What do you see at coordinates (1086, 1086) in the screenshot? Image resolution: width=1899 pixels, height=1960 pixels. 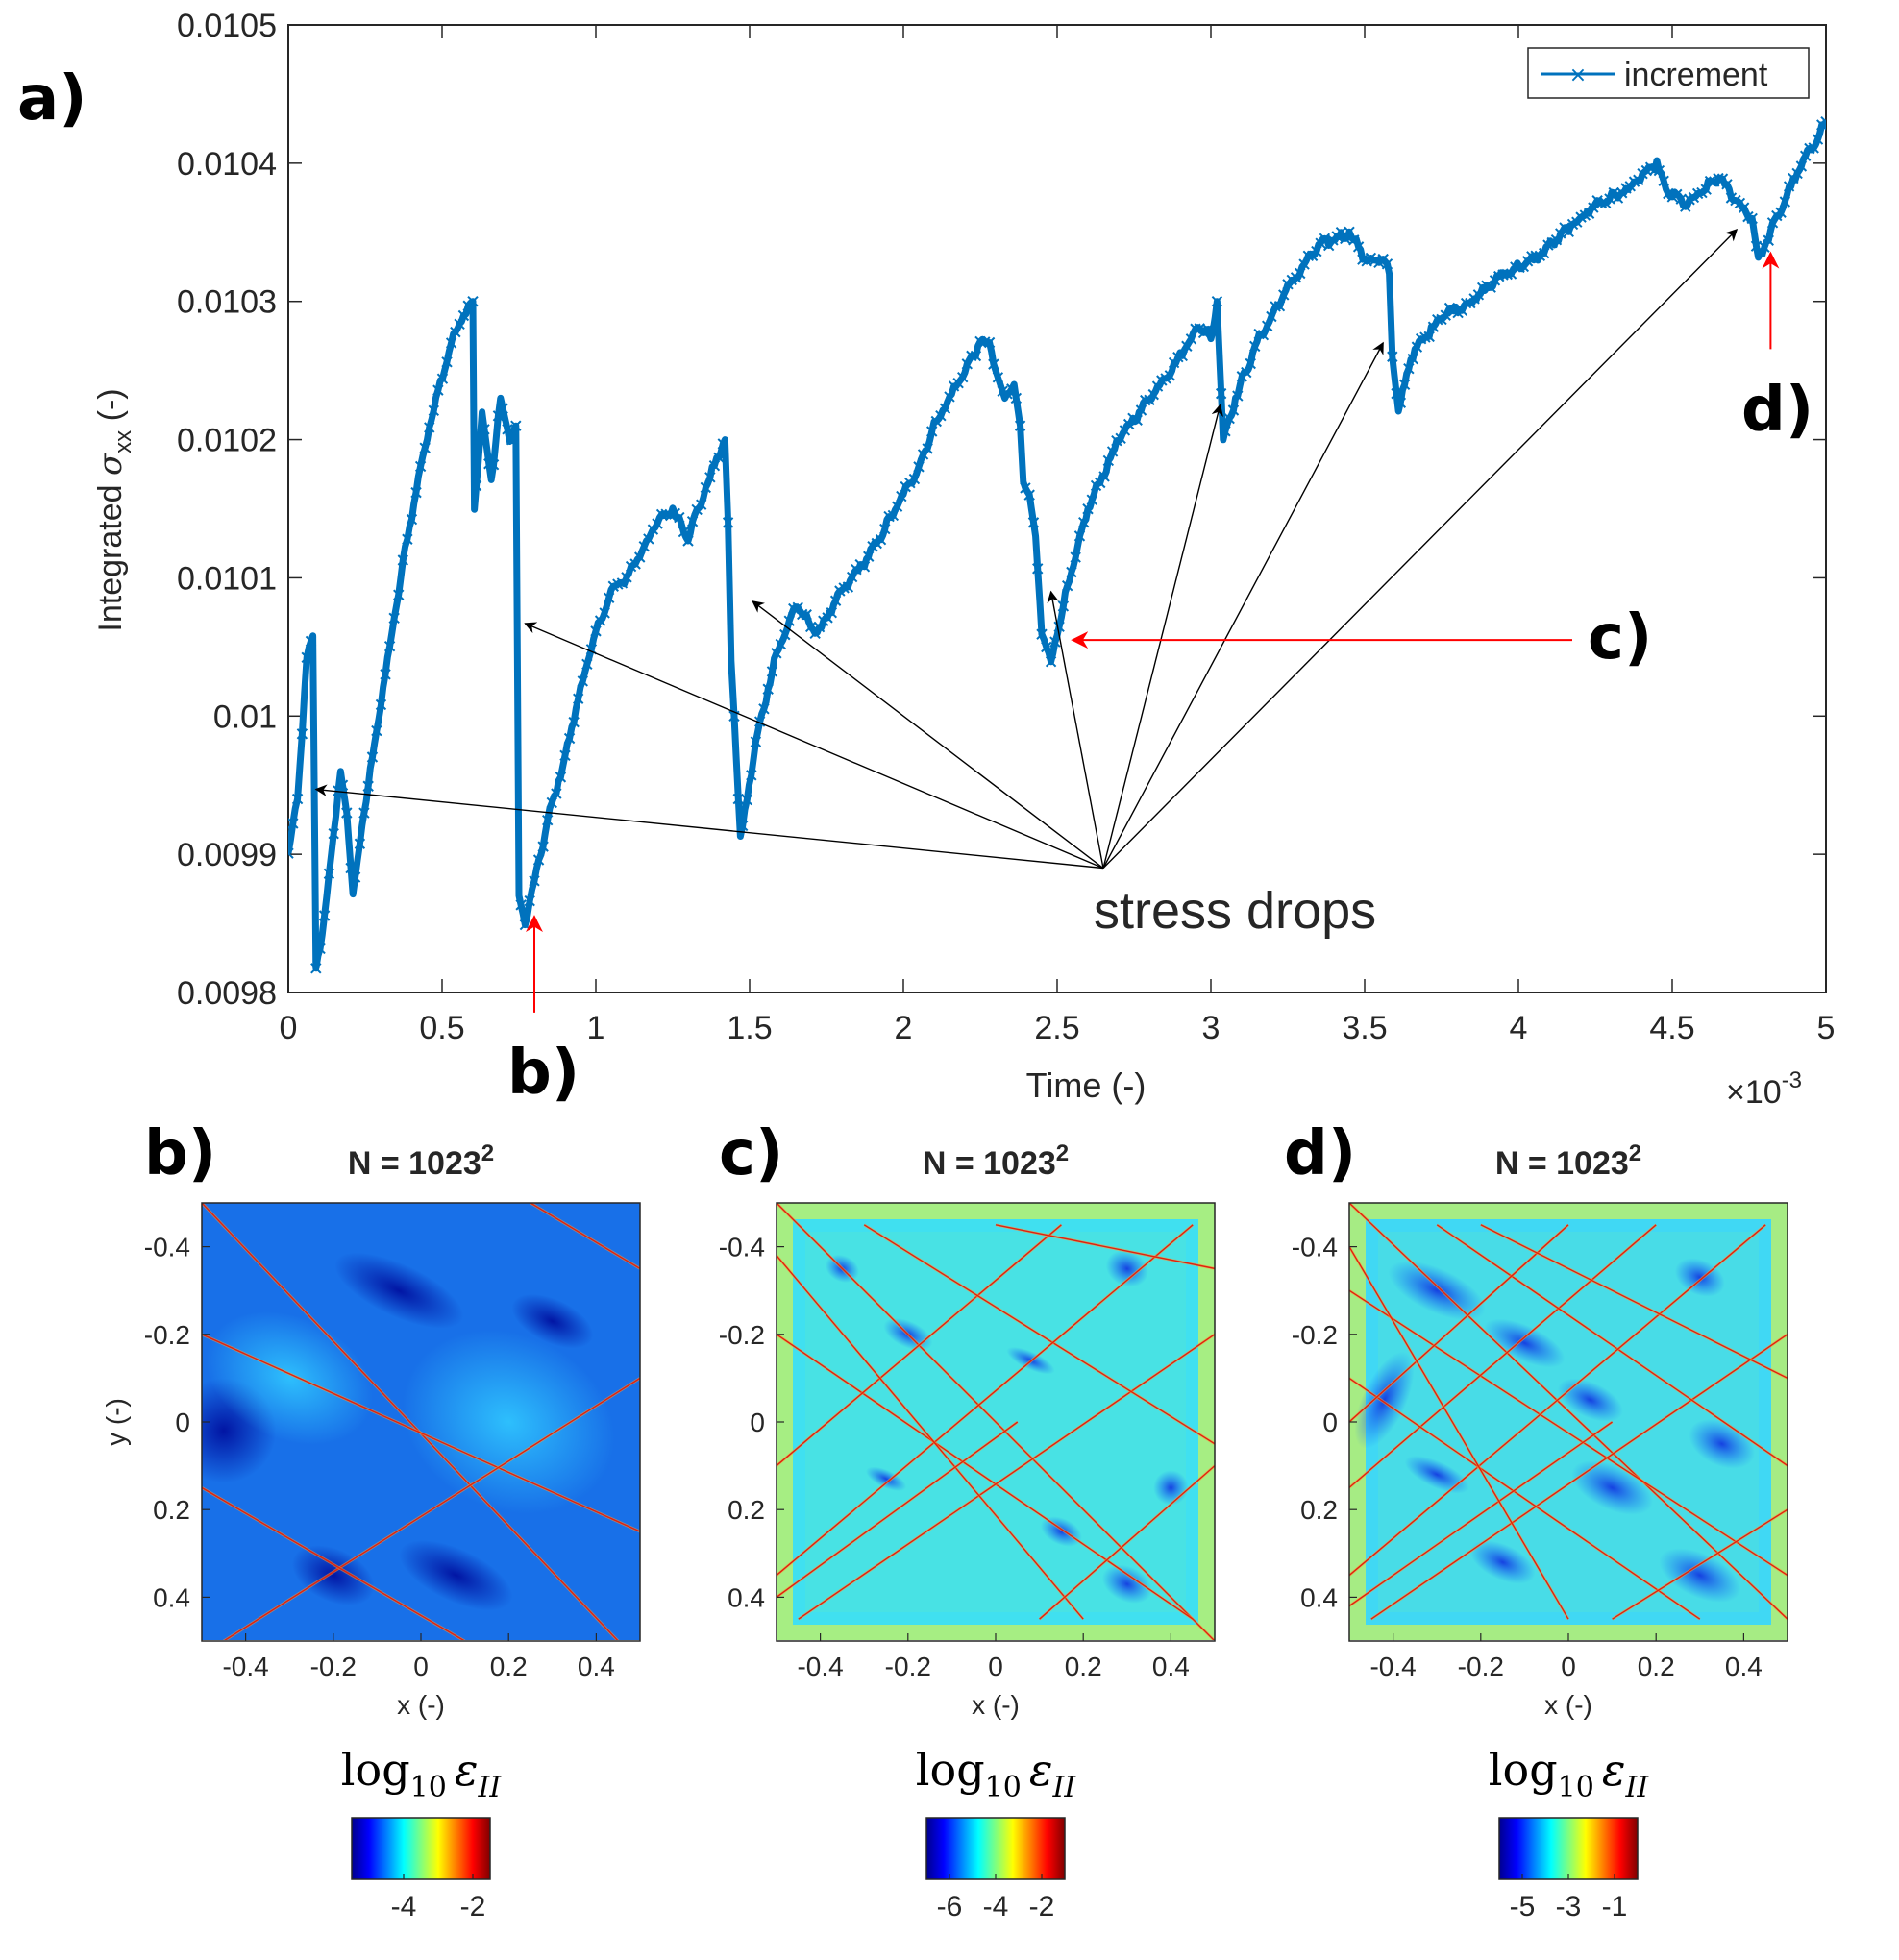 I see `x-axis-label: Time (-)` at bounding box center [1086, 1086].